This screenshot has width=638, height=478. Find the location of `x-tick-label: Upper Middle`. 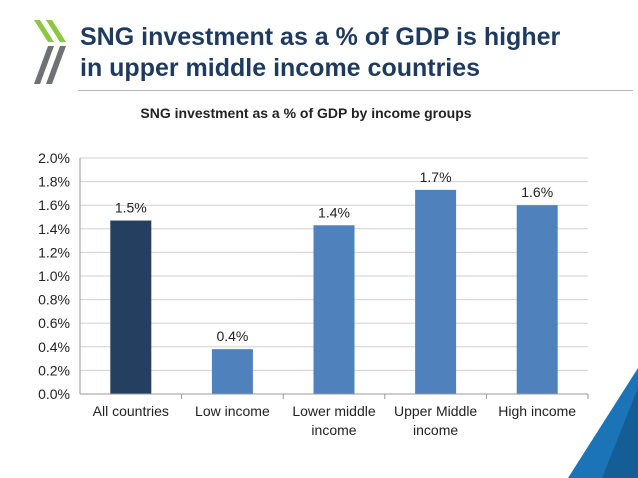

x-tick-label: Upper Middle is located at coordinates (435, 411).